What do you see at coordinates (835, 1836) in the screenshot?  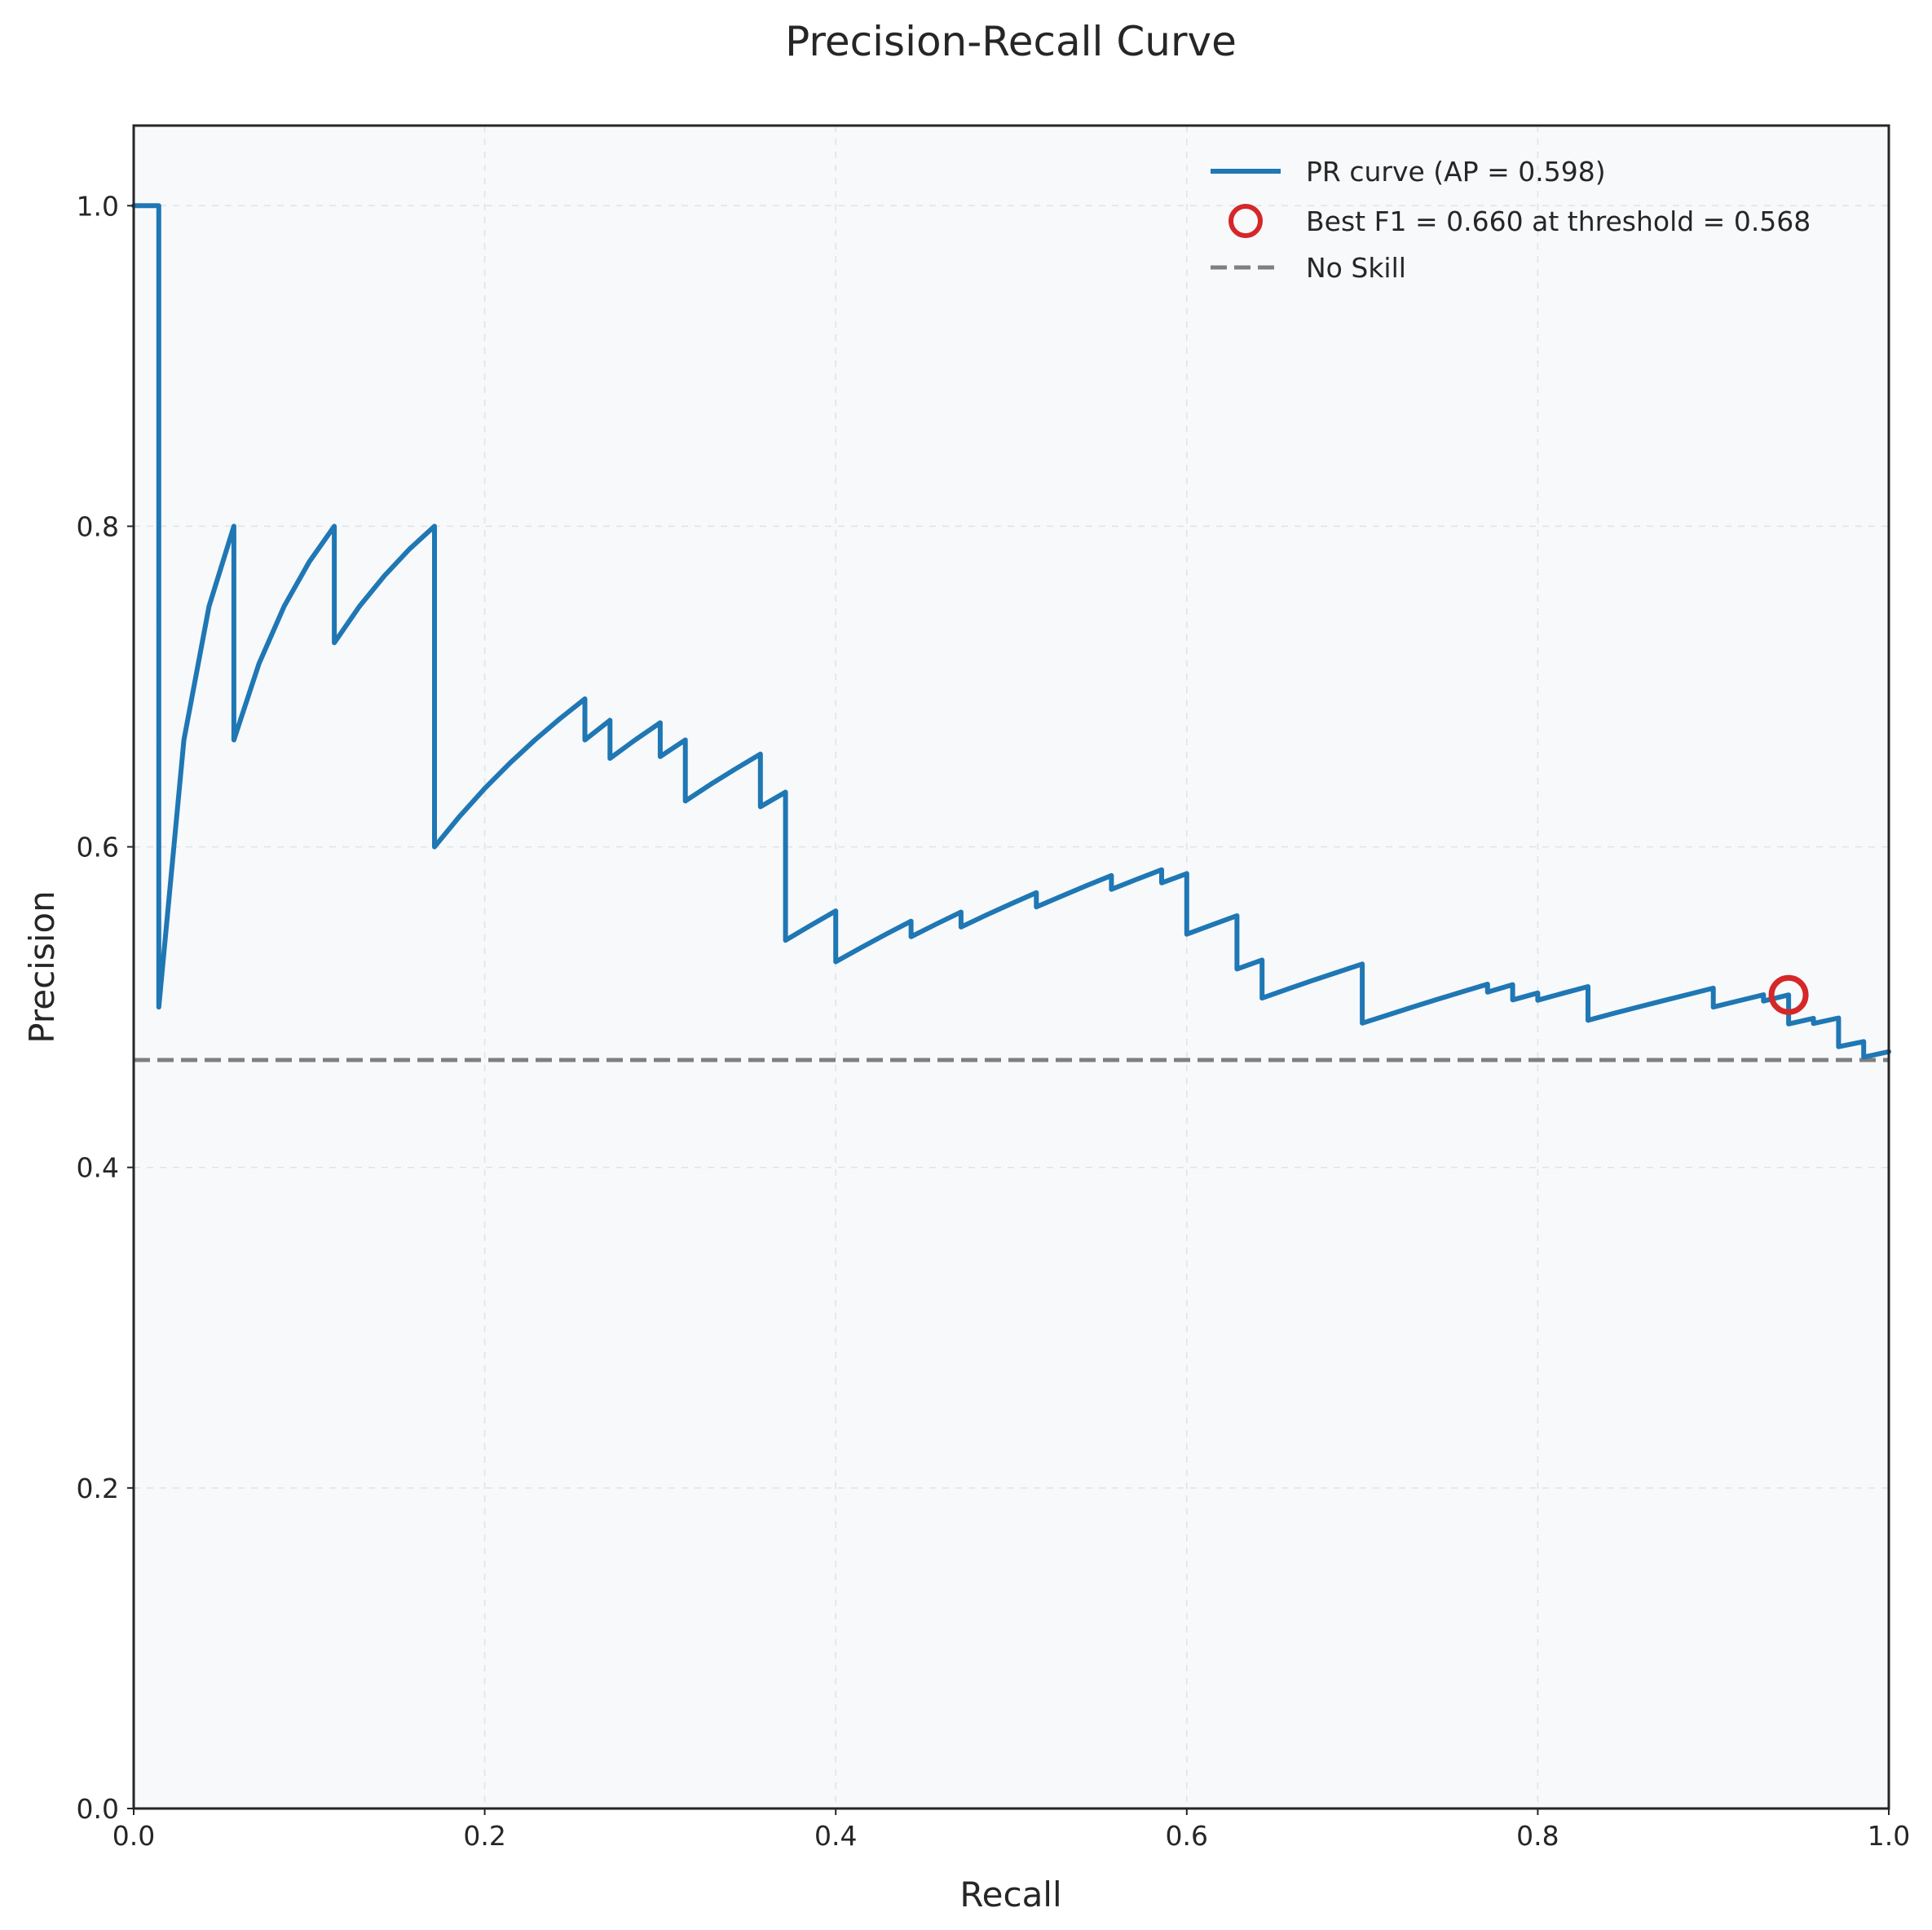 I see `x-tick-label: 0.4` at bounding box center [835, 1836].